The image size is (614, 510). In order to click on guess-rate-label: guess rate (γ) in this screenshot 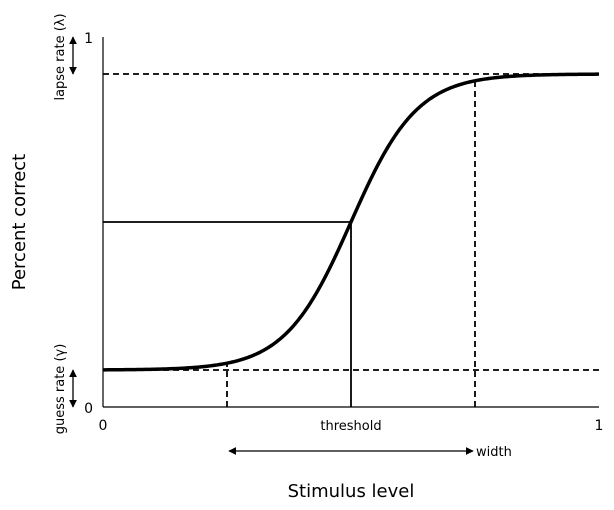, I will do `click(60, 389)`.